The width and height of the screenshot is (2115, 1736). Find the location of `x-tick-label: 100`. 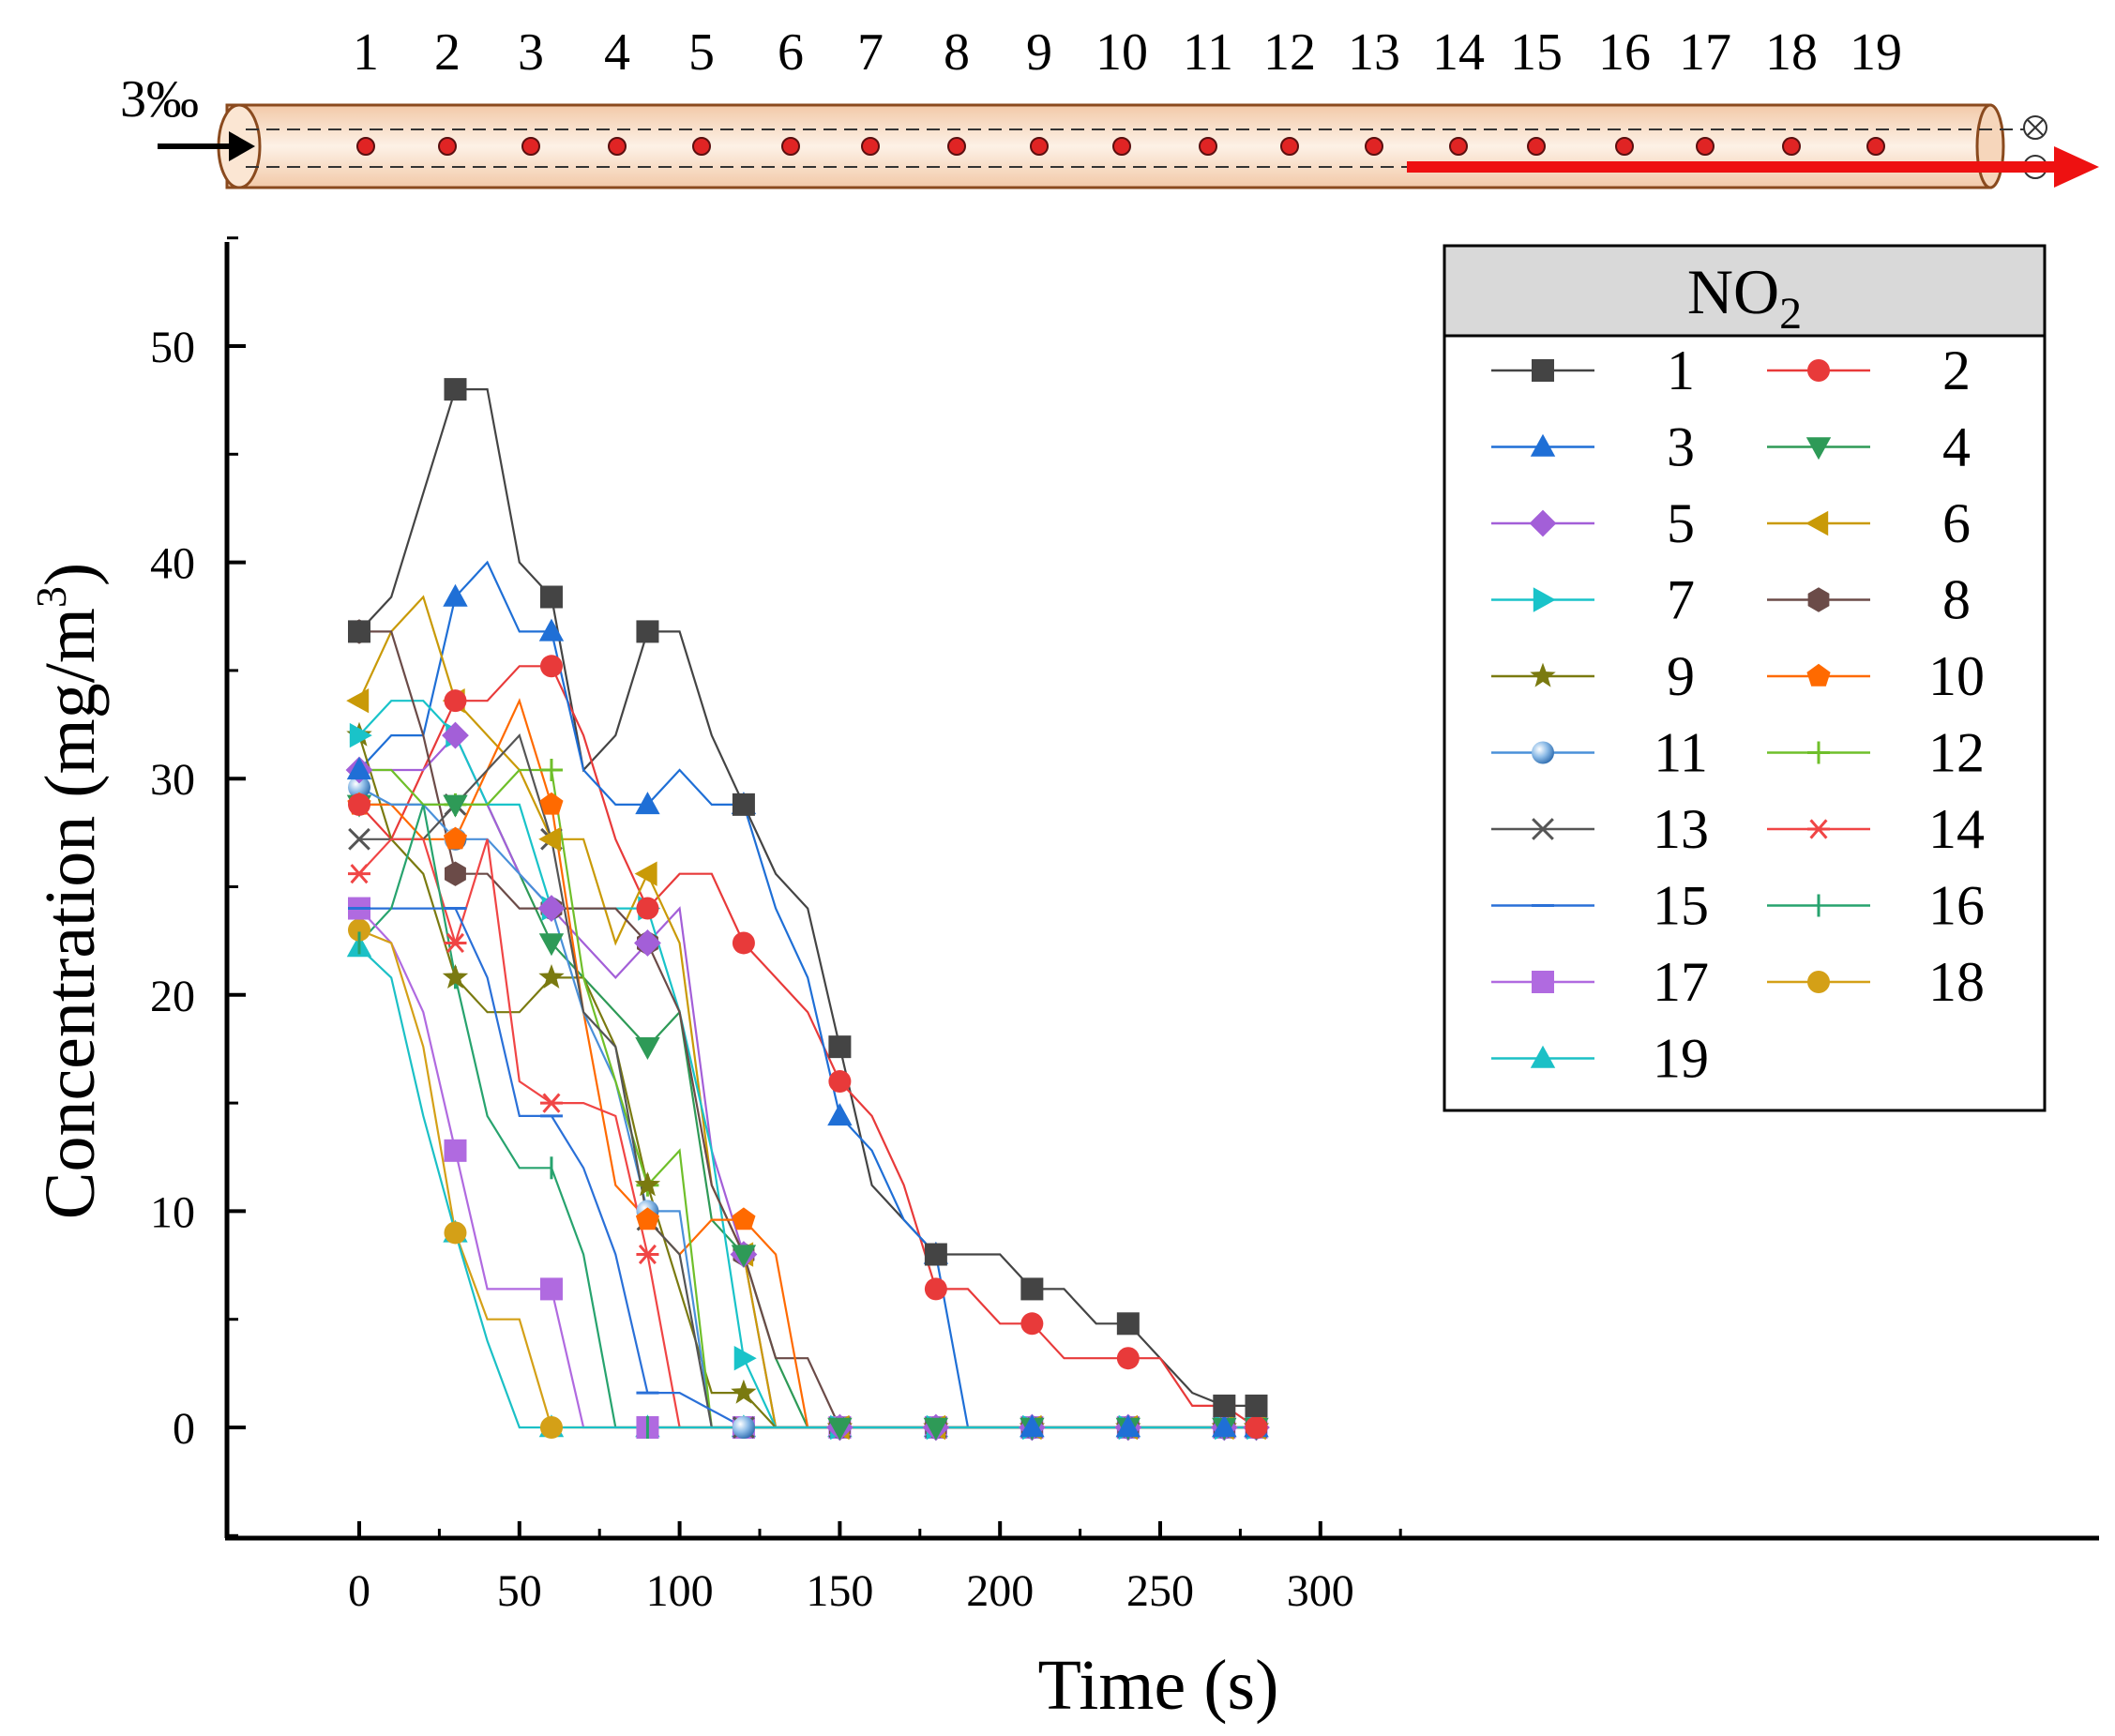

x-tick-label: 100 is located at coordinates (680, 1591).